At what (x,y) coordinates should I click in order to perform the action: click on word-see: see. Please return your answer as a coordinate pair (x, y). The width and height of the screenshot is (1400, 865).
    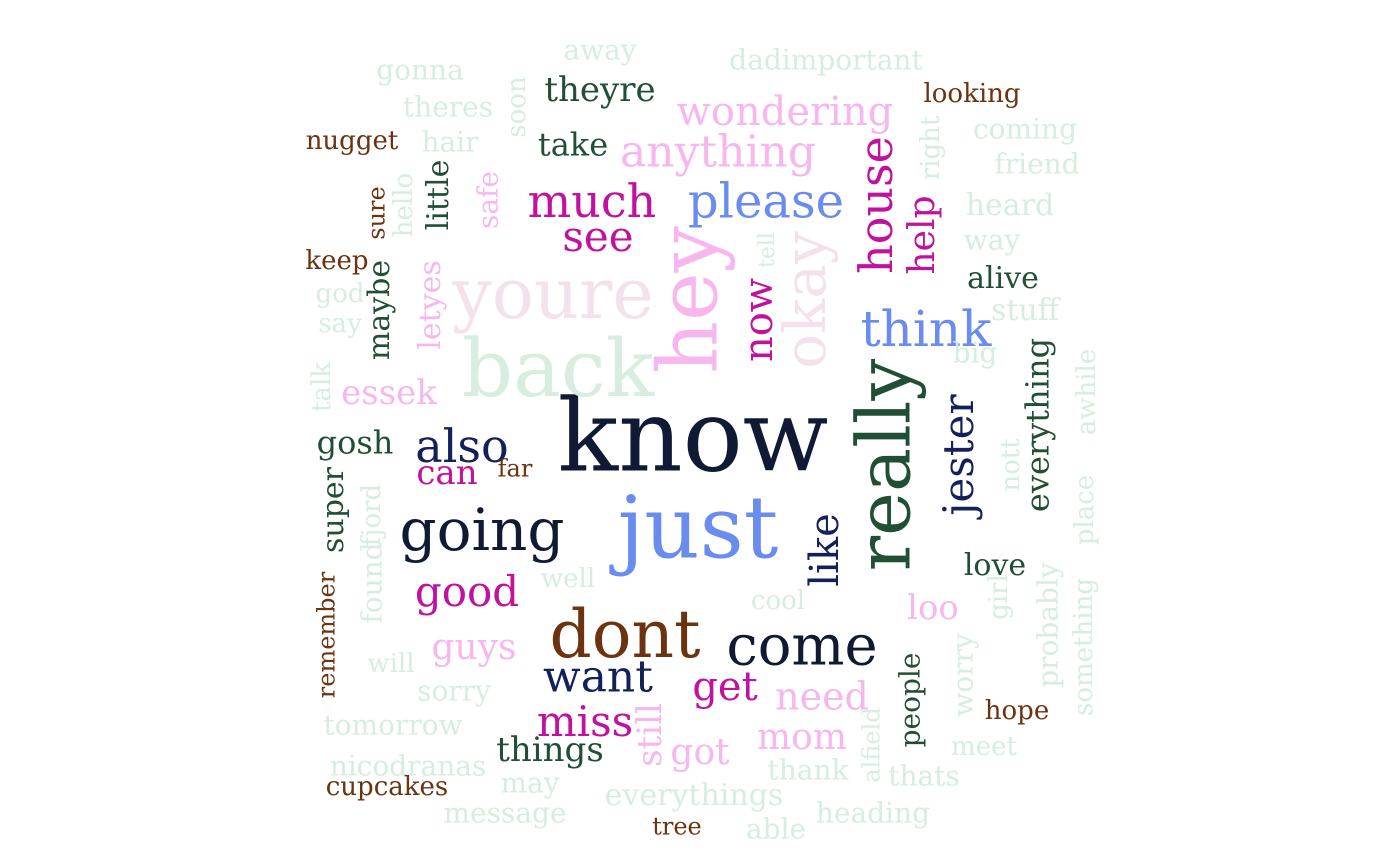
    Looking at the image, I should click on (597, 236).